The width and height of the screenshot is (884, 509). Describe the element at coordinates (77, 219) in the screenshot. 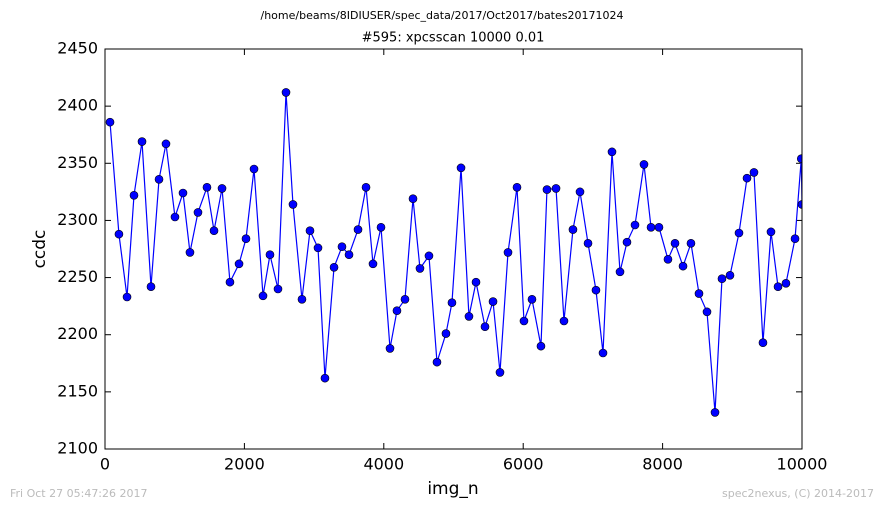

I see `y-tick-label: 2300` at that location.